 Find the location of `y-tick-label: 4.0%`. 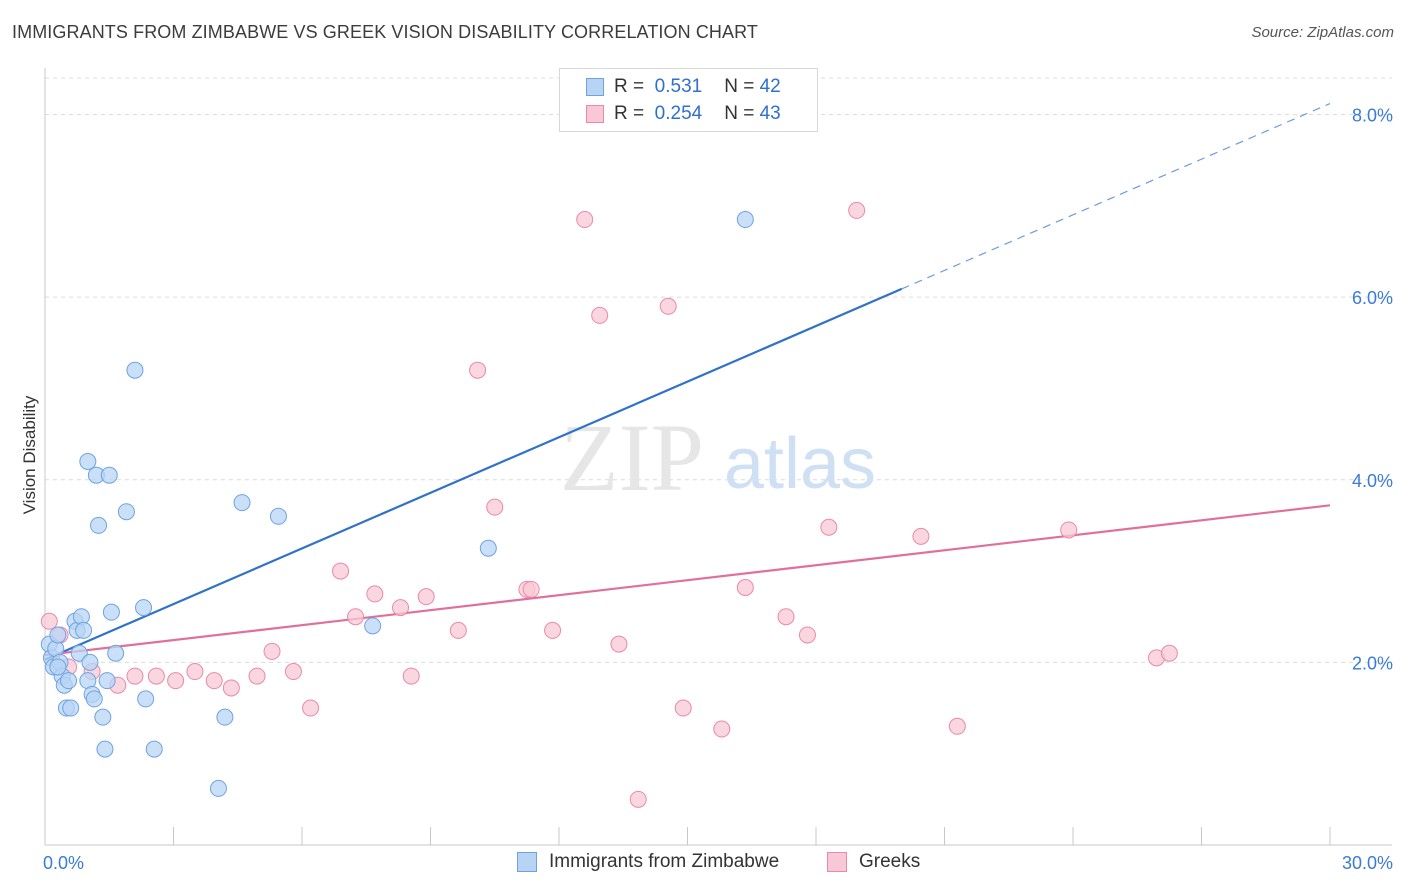

y-tick-label: 4.0% is located at coordinates (1372, 481).